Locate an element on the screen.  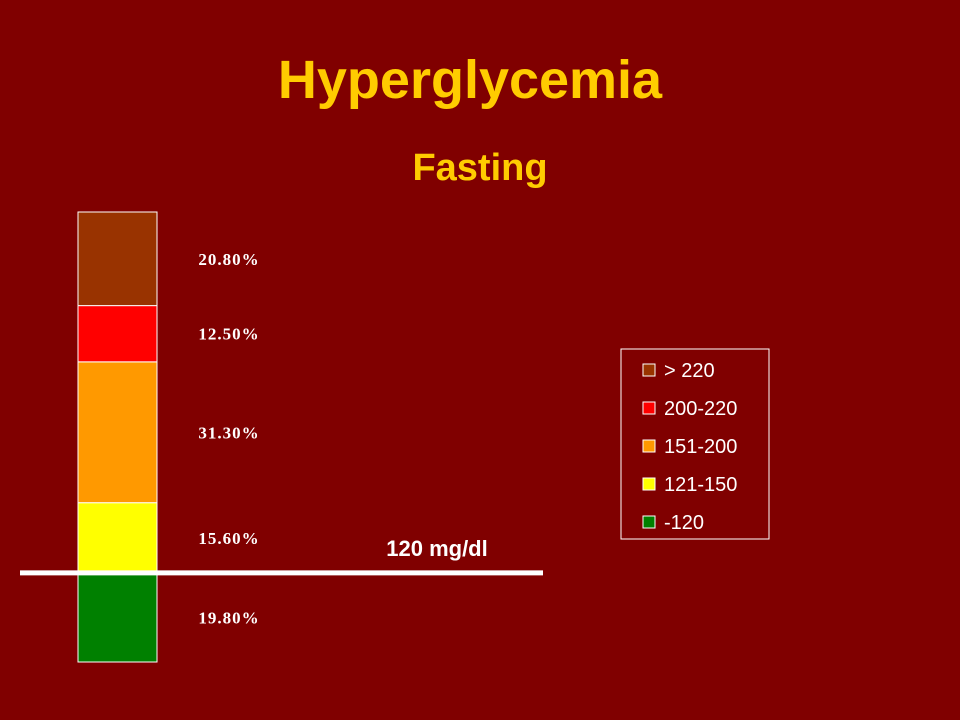
segment-labels: 19.80% 15.60% 31.30% 12.50% 20.80% is located at coordinates (228, 439).